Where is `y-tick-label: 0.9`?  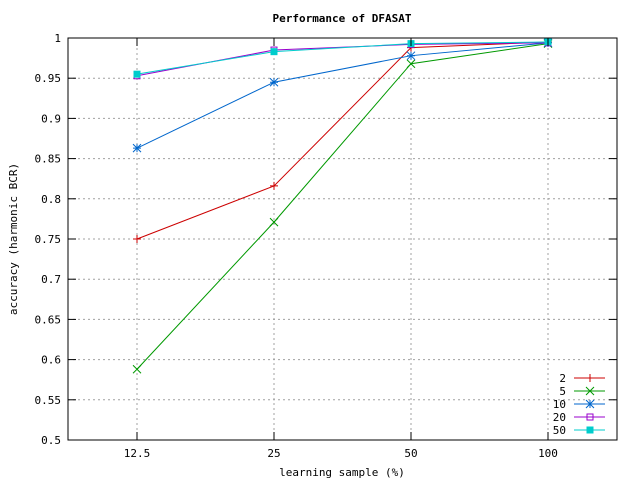 y-tick-label: 0.9 is located at coordinates (51, 118).